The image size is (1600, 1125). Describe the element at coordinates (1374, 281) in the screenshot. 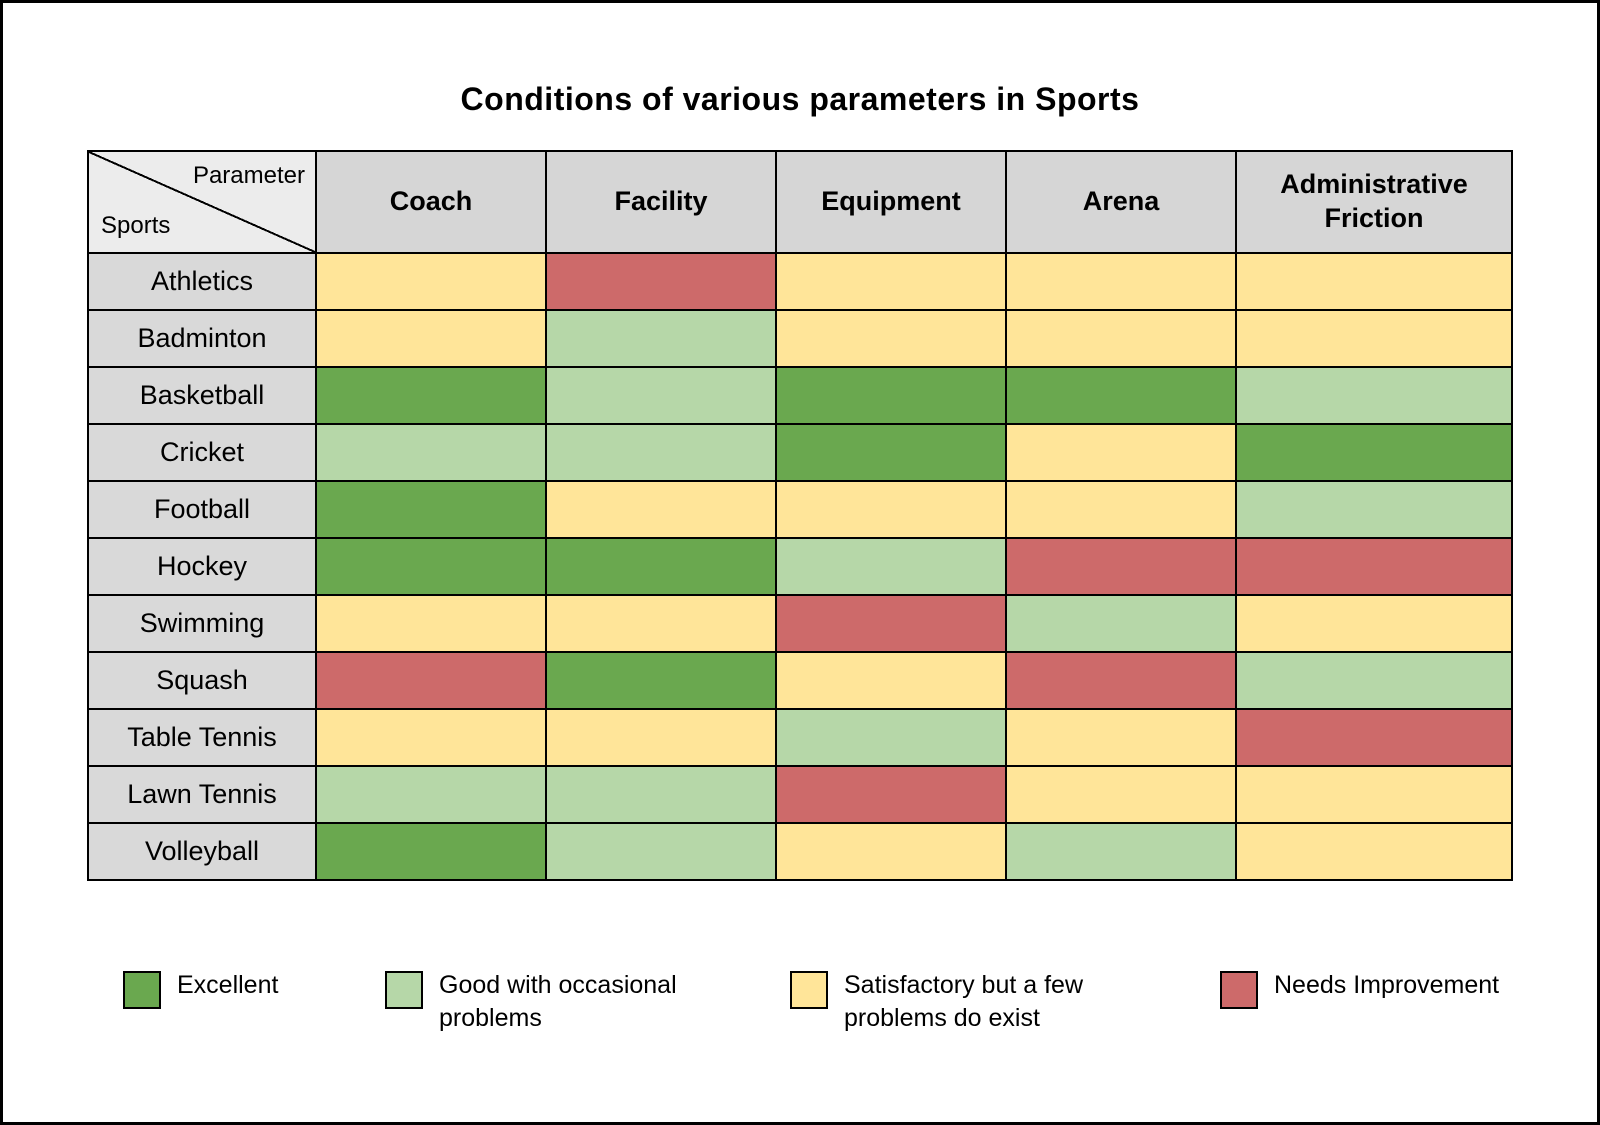

I see `cell-athletics-administrative-friction` at that location.